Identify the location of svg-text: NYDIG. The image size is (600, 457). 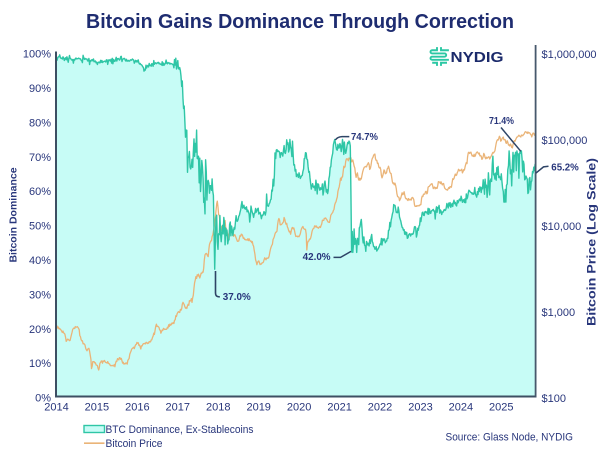
(477, 58).